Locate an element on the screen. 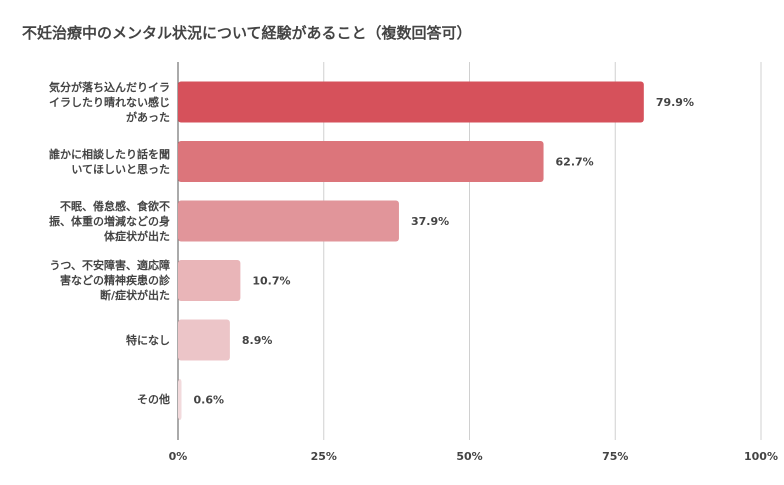  category-label-line: 気分が落ち込んだりイラ is located at coordinates (109, 87).